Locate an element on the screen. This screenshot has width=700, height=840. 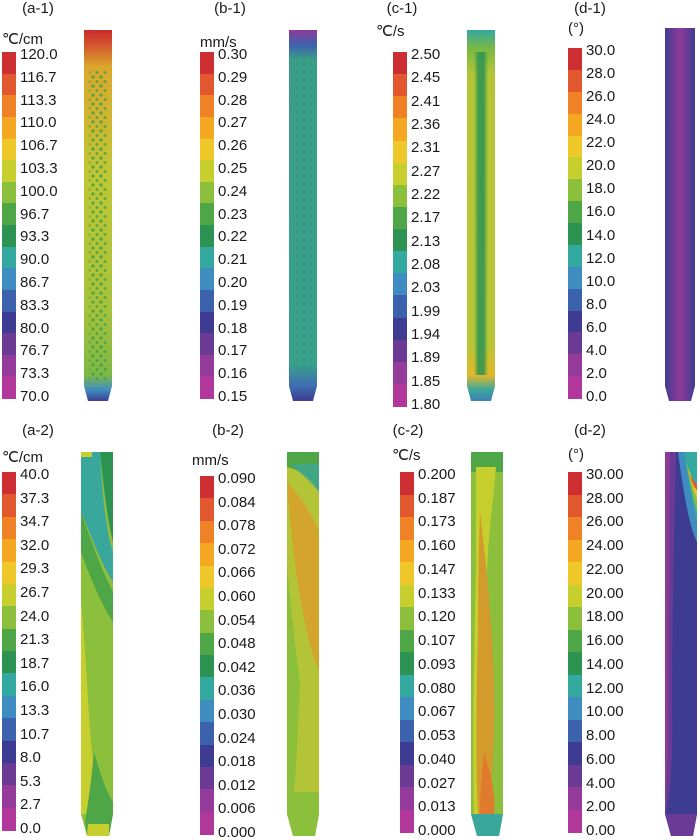
colorbar-tick-label: 0.0 is located at coordinates (30, 828).